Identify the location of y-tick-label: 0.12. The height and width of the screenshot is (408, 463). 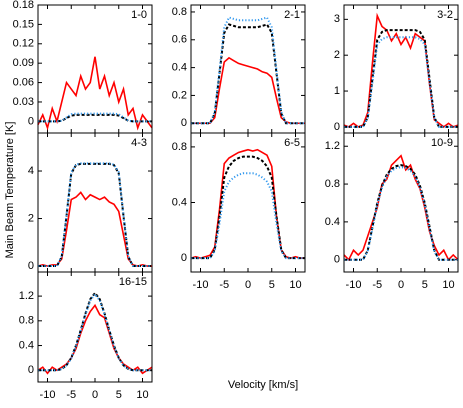
(23, 44).